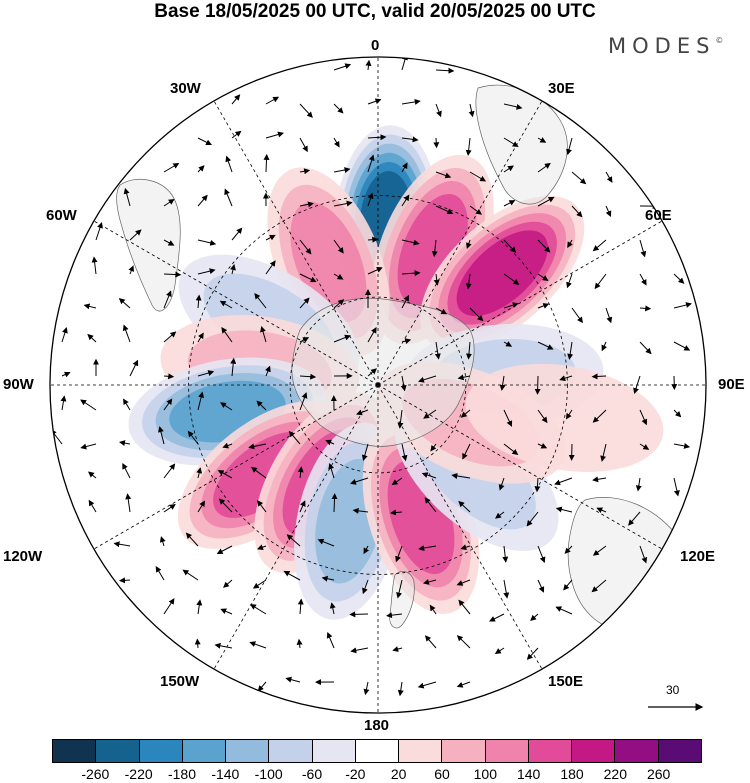 This screenshot has width=750, height=783. Describe the element at coordinates (561, 88) in the screenshot. I see `lon-label-30e: 30E` at that location.